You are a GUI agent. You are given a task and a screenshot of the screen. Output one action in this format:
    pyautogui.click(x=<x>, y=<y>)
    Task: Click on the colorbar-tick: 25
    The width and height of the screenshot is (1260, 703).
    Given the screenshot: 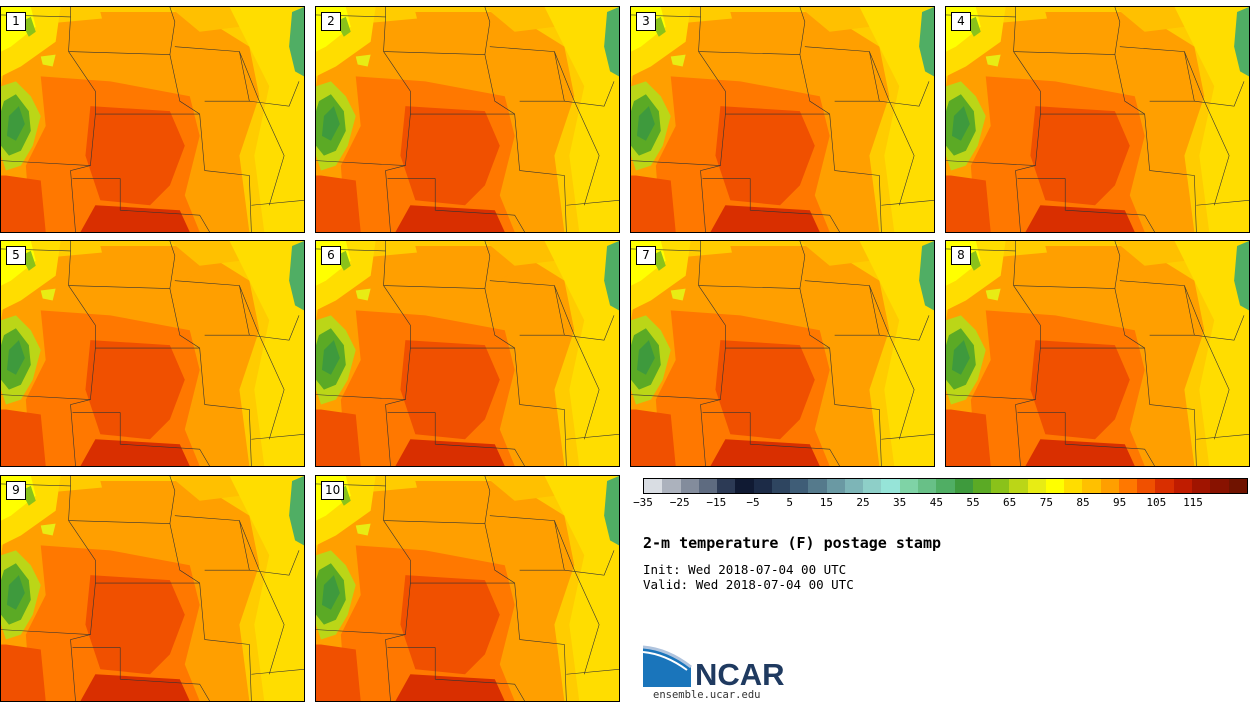 What is the action you would take?
    pyautogui.click(x=863, y=502)
    